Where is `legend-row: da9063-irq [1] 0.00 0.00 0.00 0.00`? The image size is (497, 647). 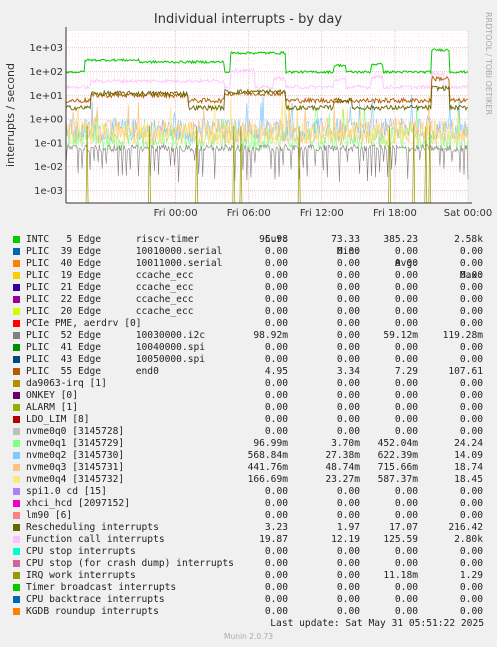 legend-row: da9063-irq [1] 0.00 0.00 0.00 0.00 is located at coordinates (248, 384).